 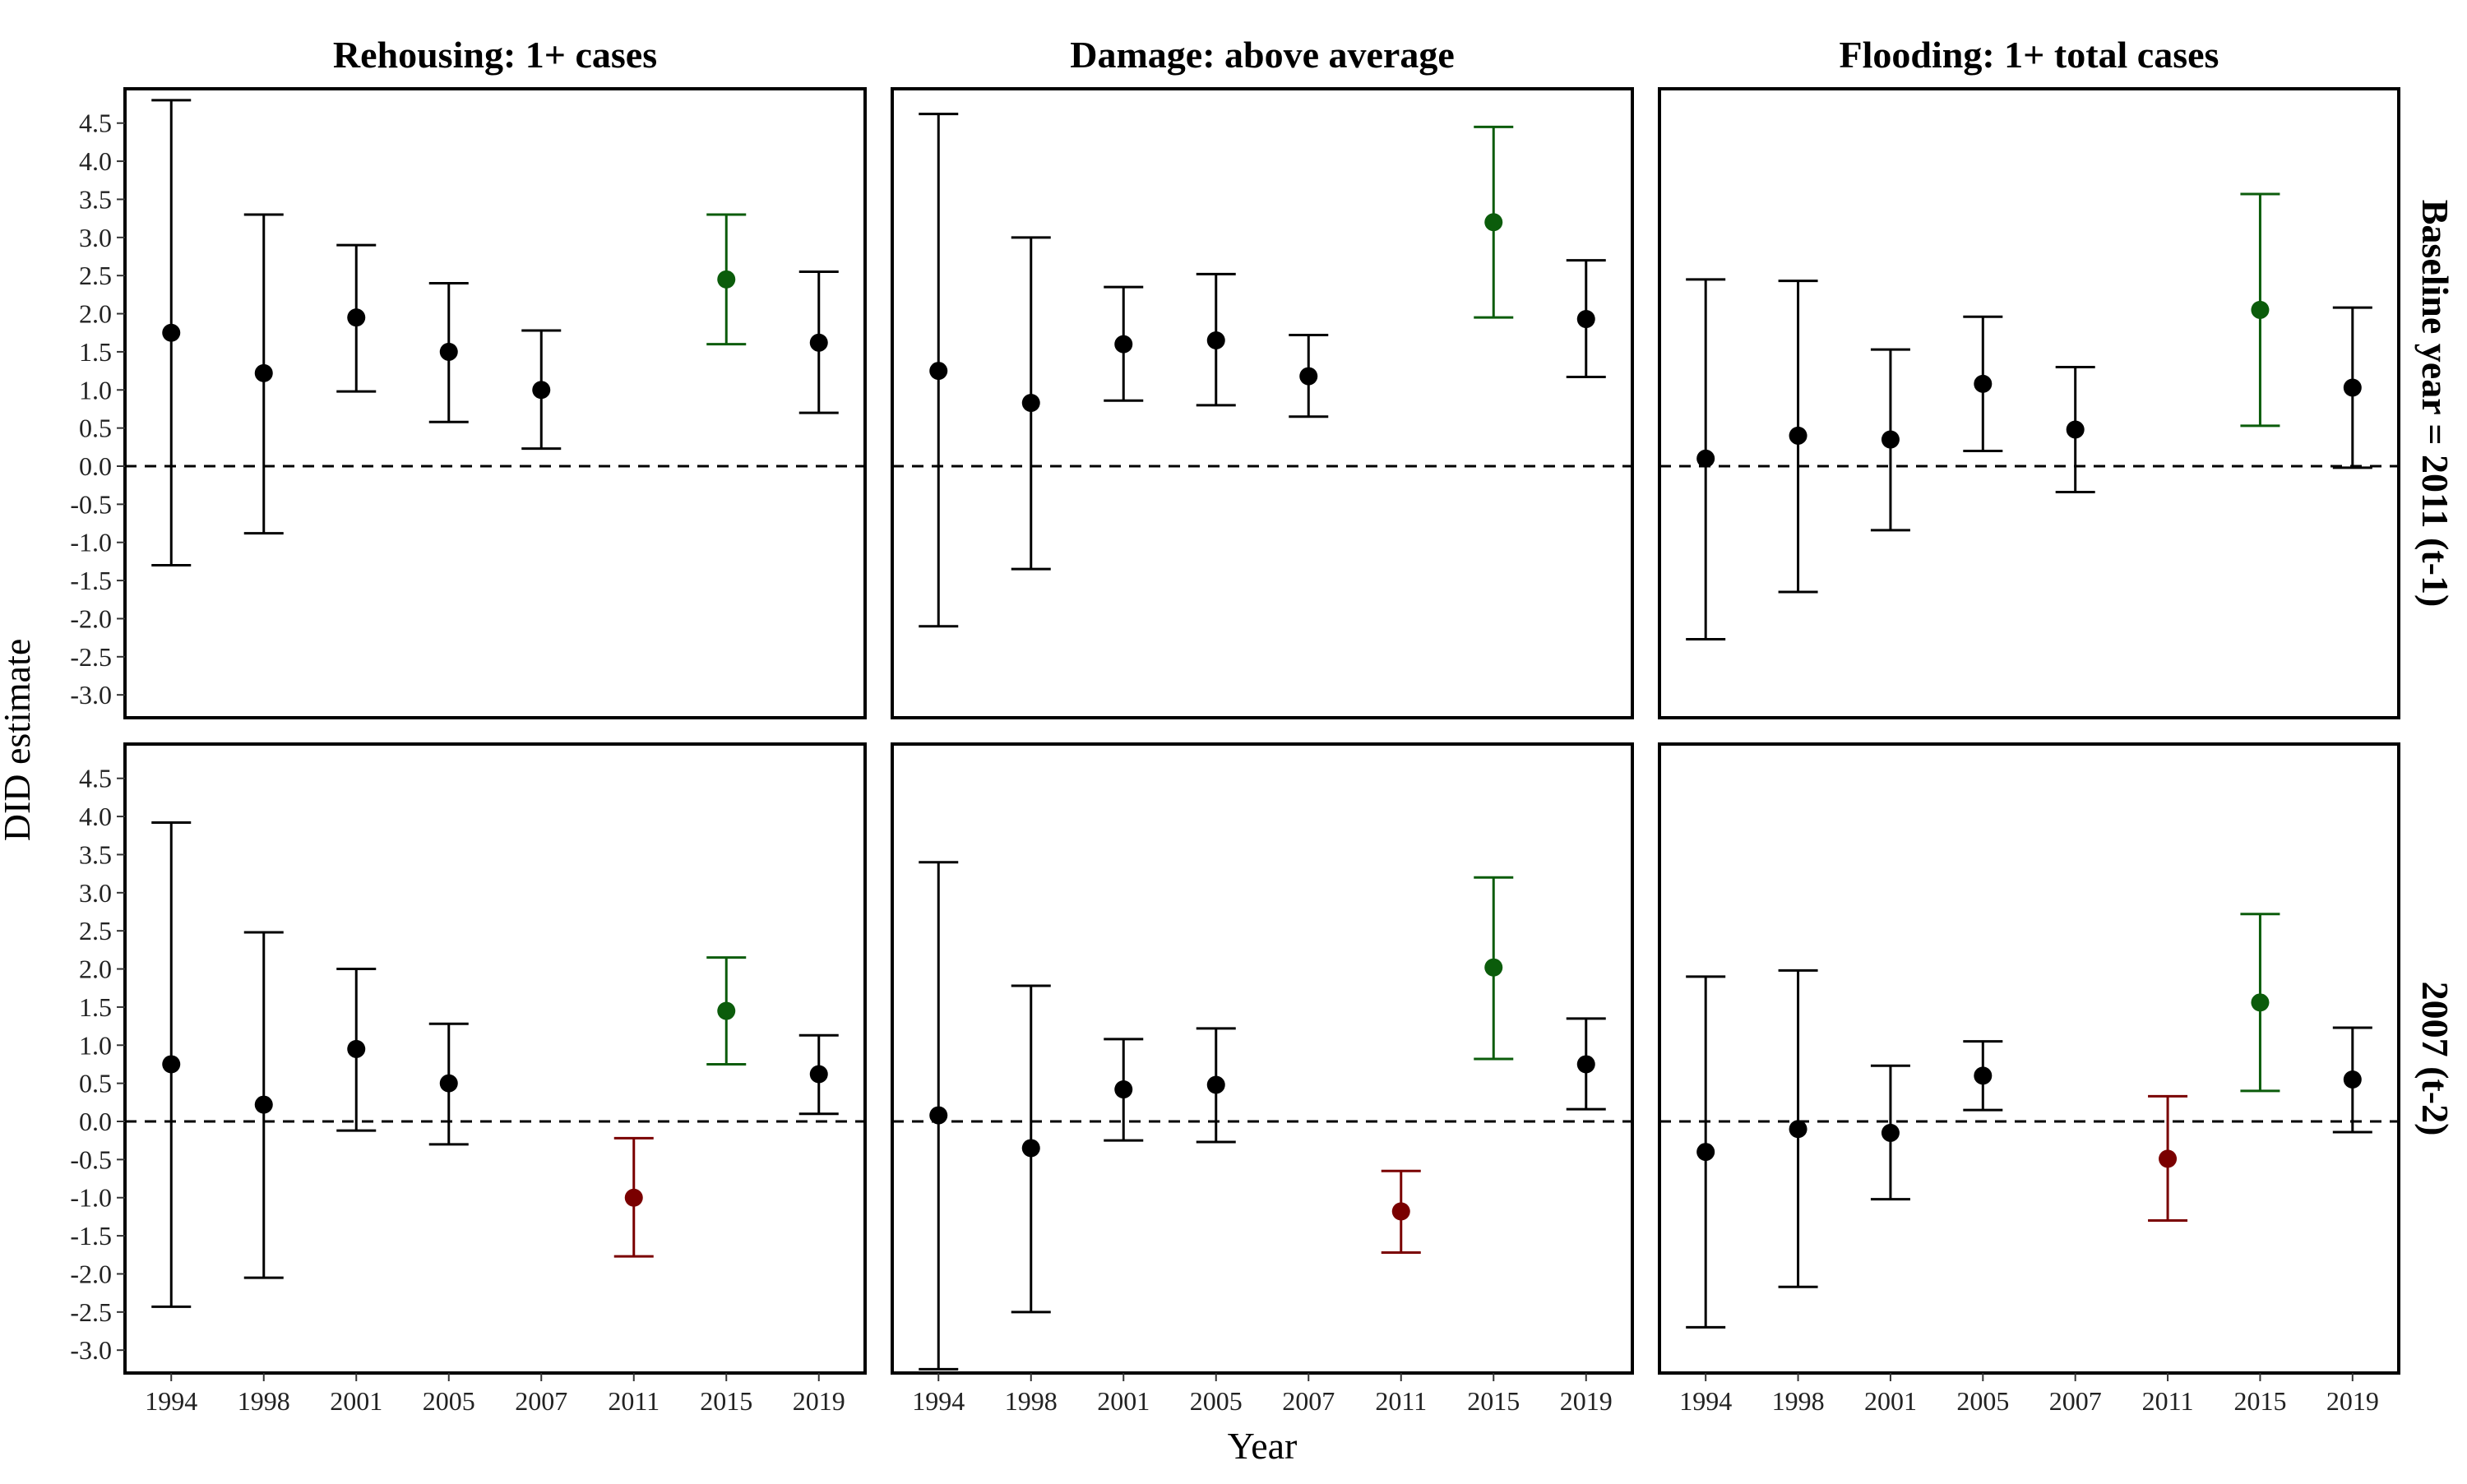 I want to click on facet-column-title: Flooding: 1+ total cases, so click(x=2029, y=55).